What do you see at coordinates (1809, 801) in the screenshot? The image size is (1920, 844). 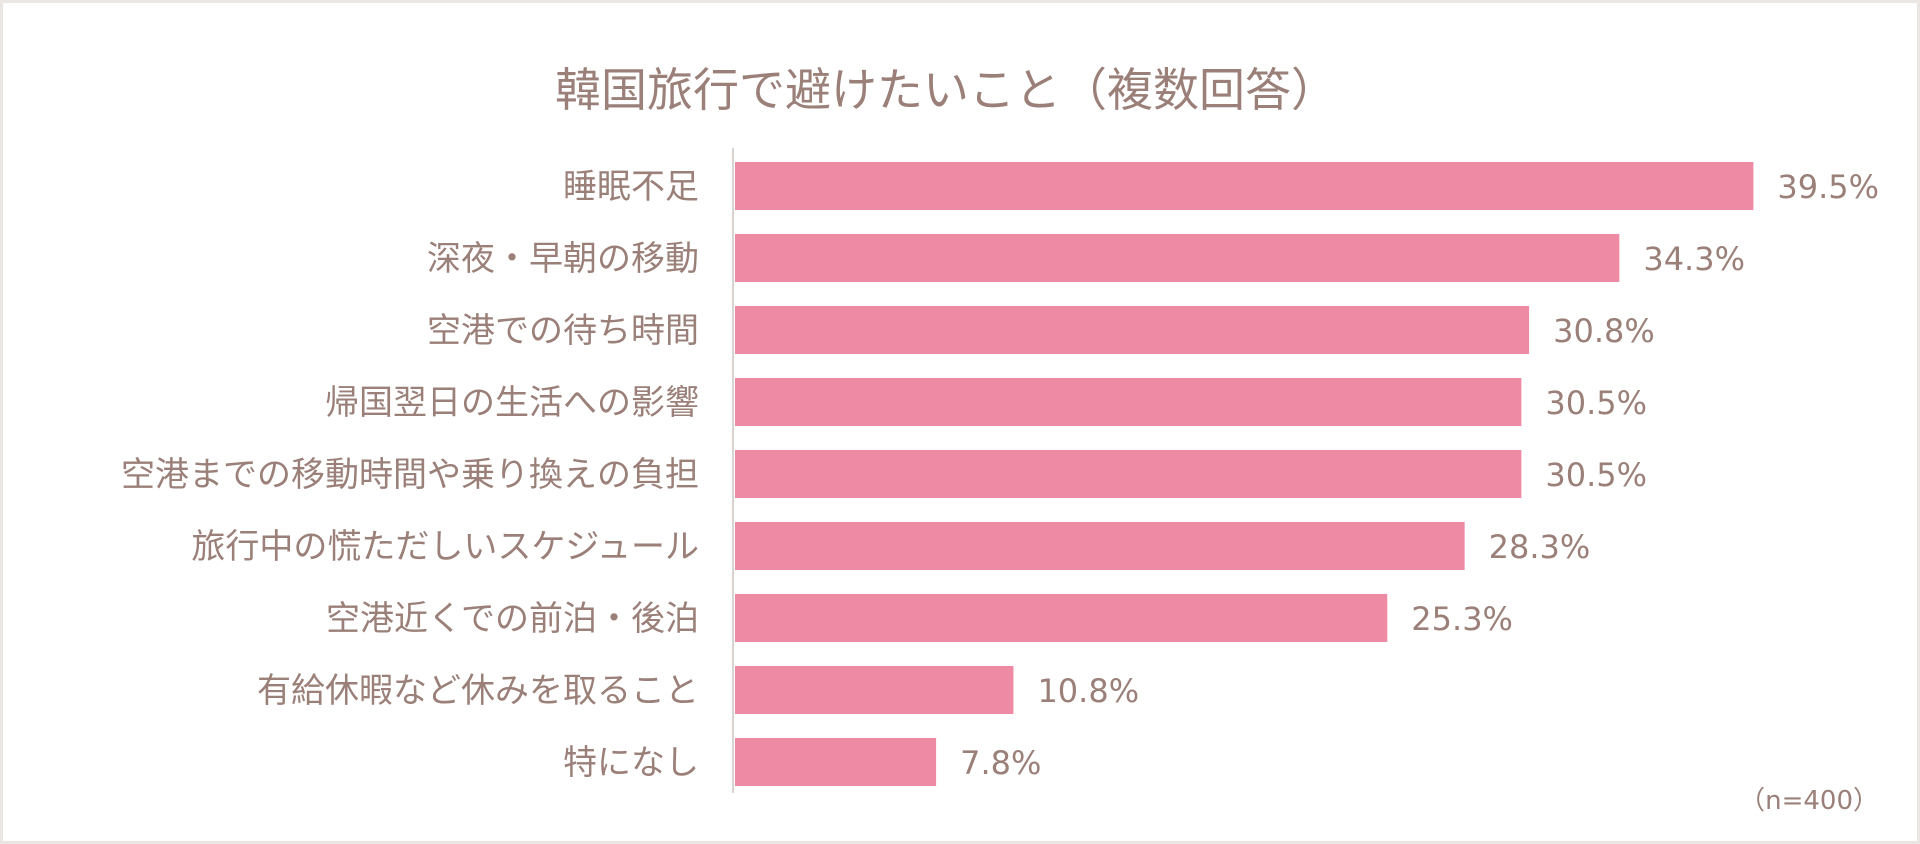 I see `sample-size-note: （n=400）` at bounding box center [1809, 801].